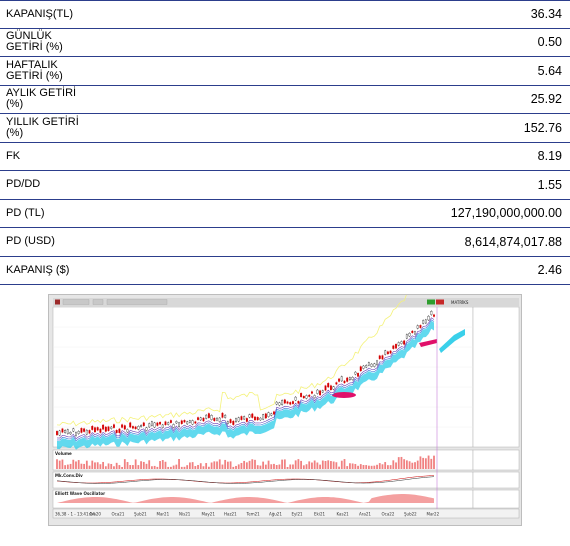 The image size is (570, 546). What do you see at coordinates (137, 302) in the screenshot?
I see `toolbar-buttons` at bounding box center [137, 302].